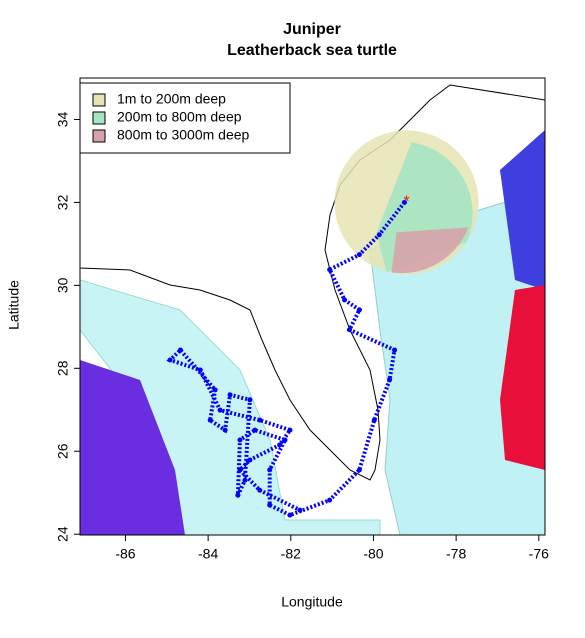 Image resolution: width=585 pixels, height=638 pixels. Describe the element at coordinates (171, 99) in the screenshot. I see `legend-label: 1m to 200m deep` at that location.